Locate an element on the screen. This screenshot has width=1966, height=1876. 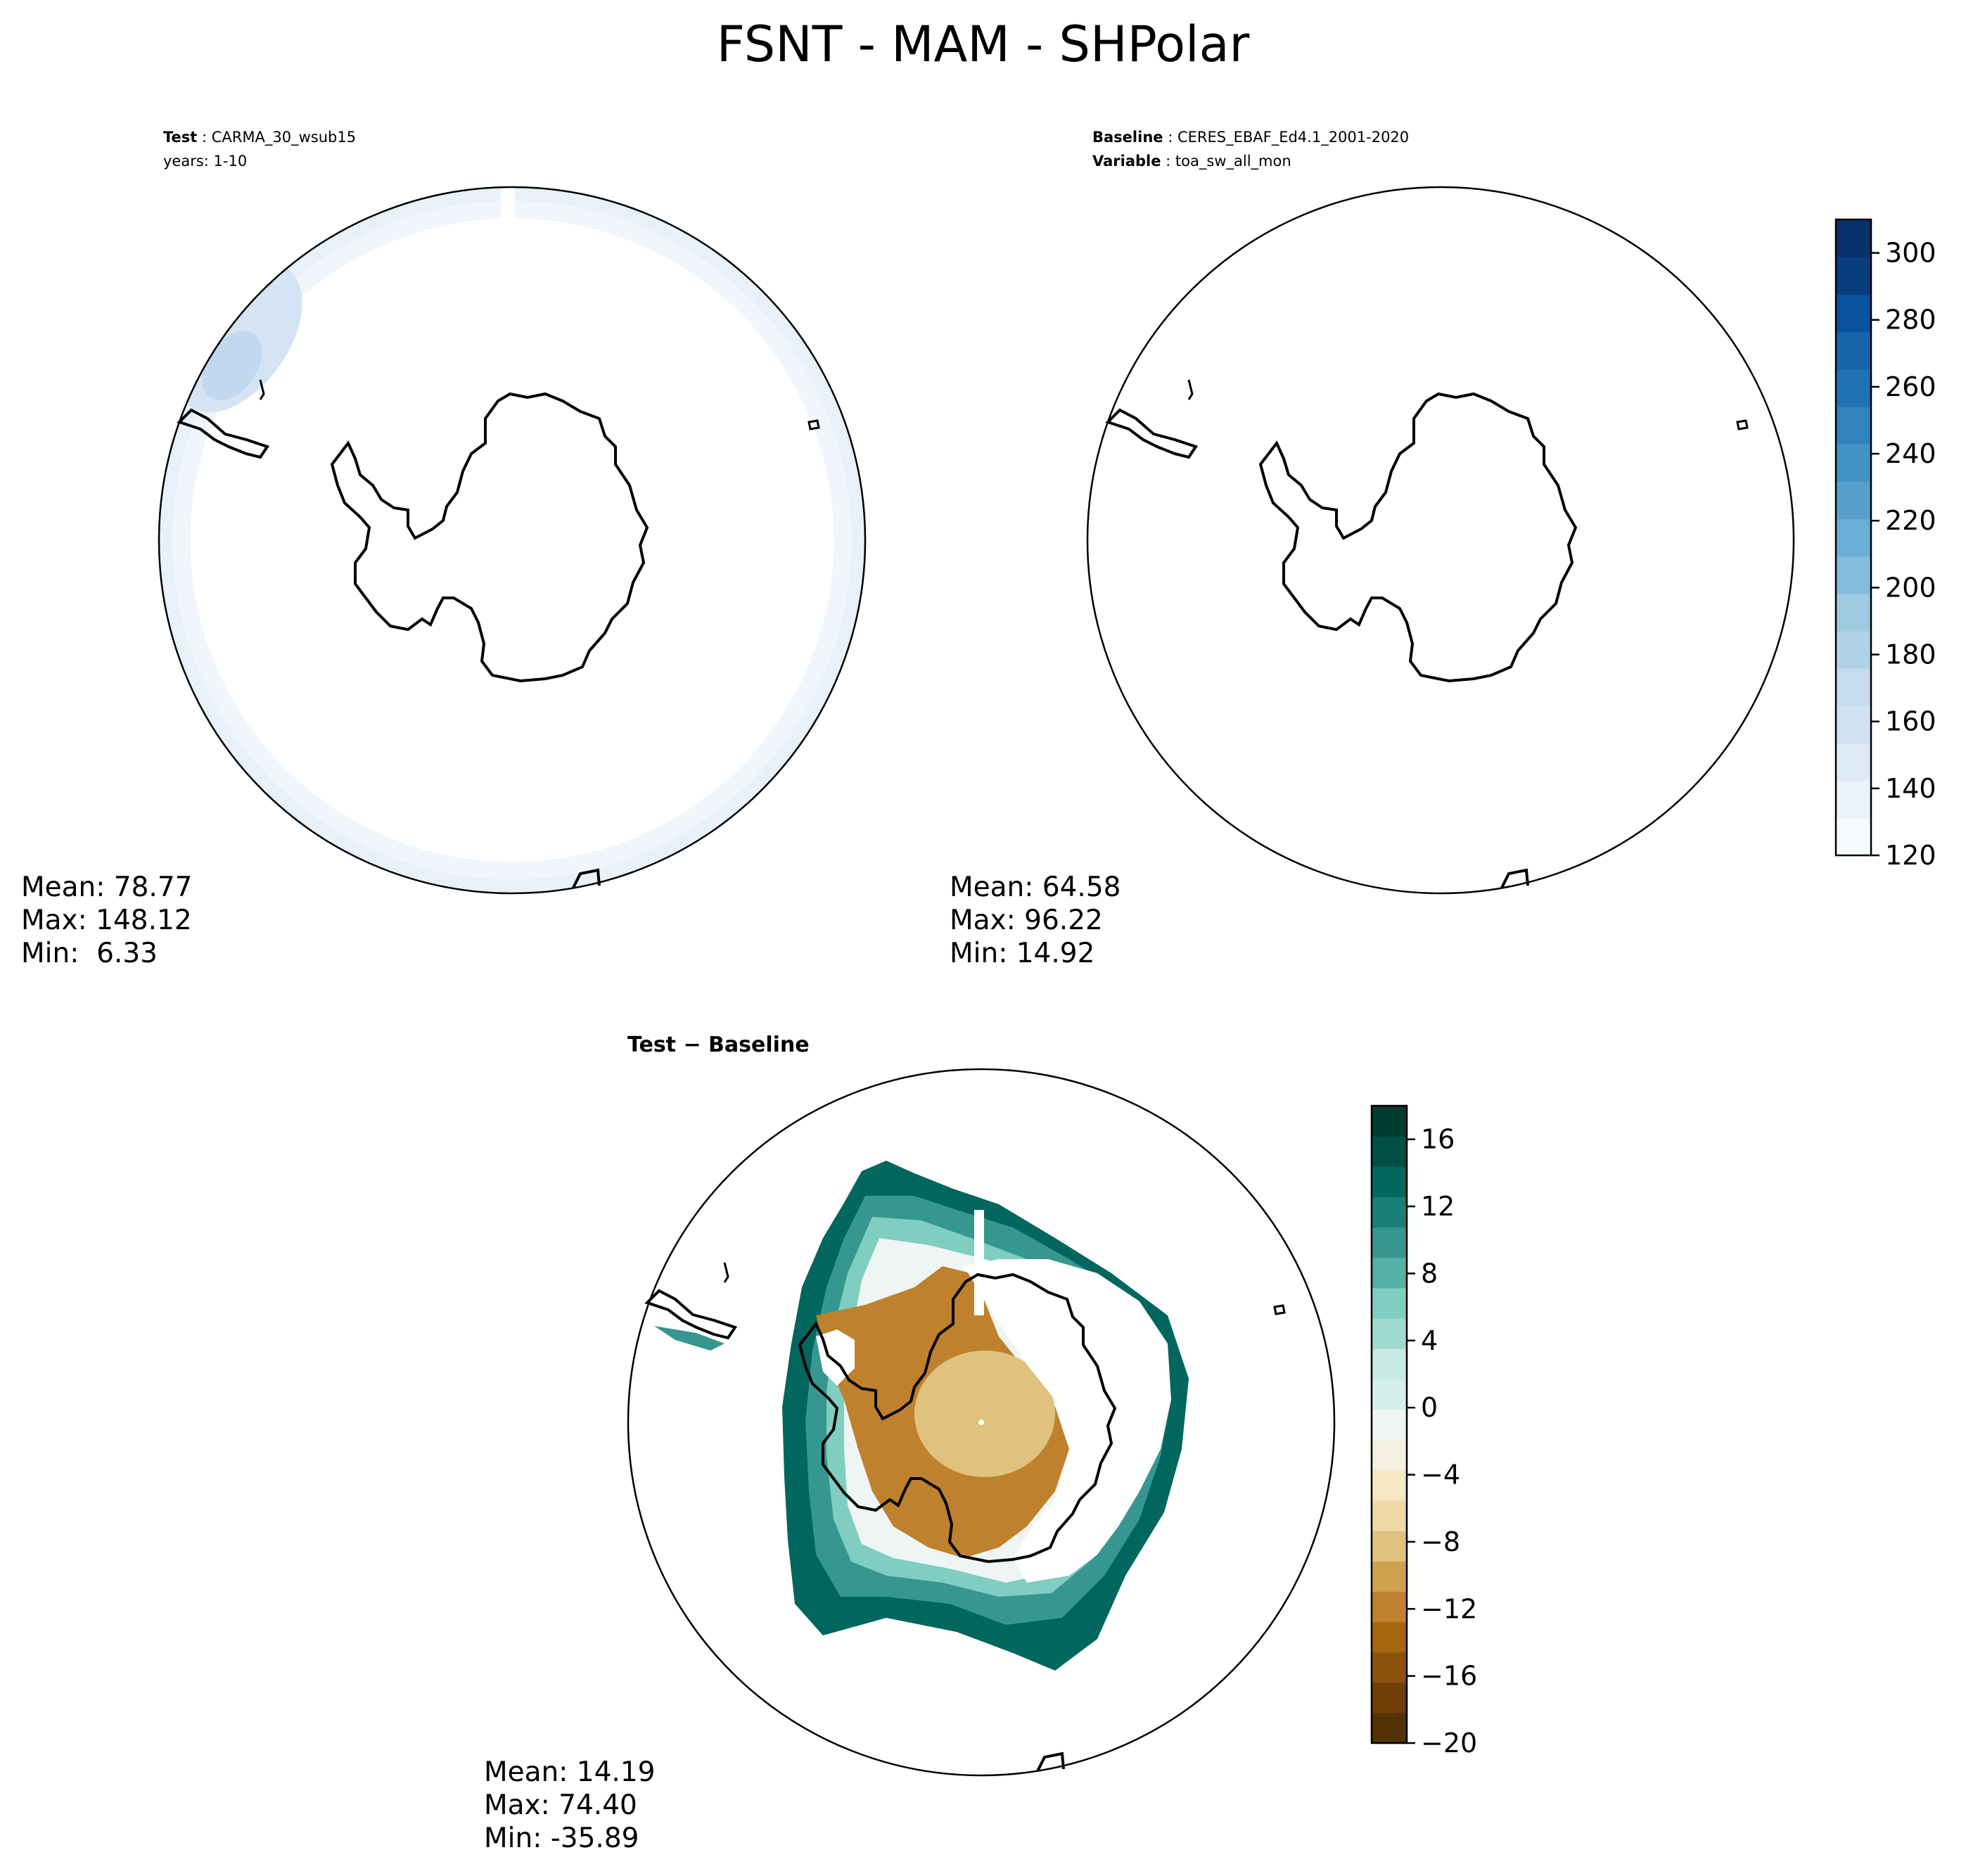
colorbar-diff-frame is located at coordinates (1389, 1424).